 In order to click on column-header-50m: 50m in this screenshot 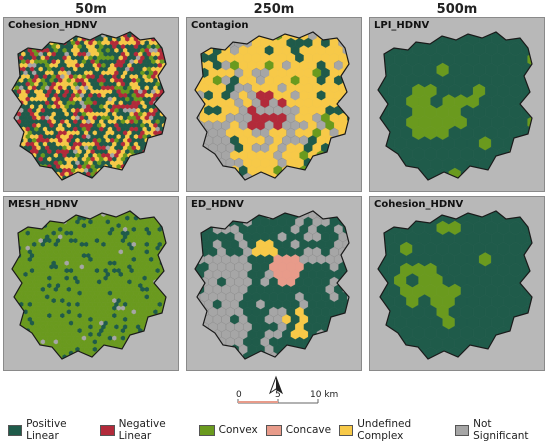, I will do `click(91, 9)`.